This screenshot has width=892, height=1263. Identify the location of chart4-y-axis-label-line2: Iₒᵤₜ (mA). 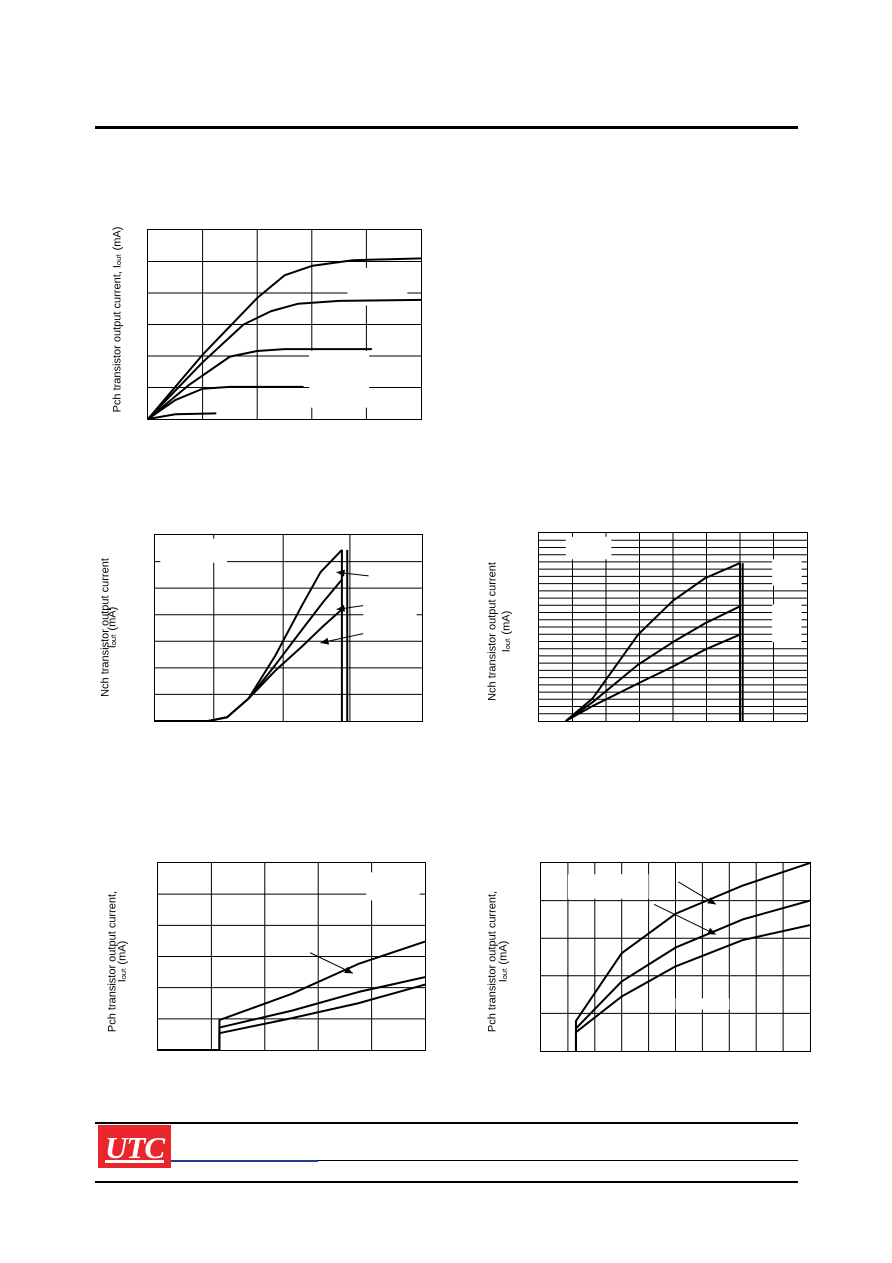
(122, 961).